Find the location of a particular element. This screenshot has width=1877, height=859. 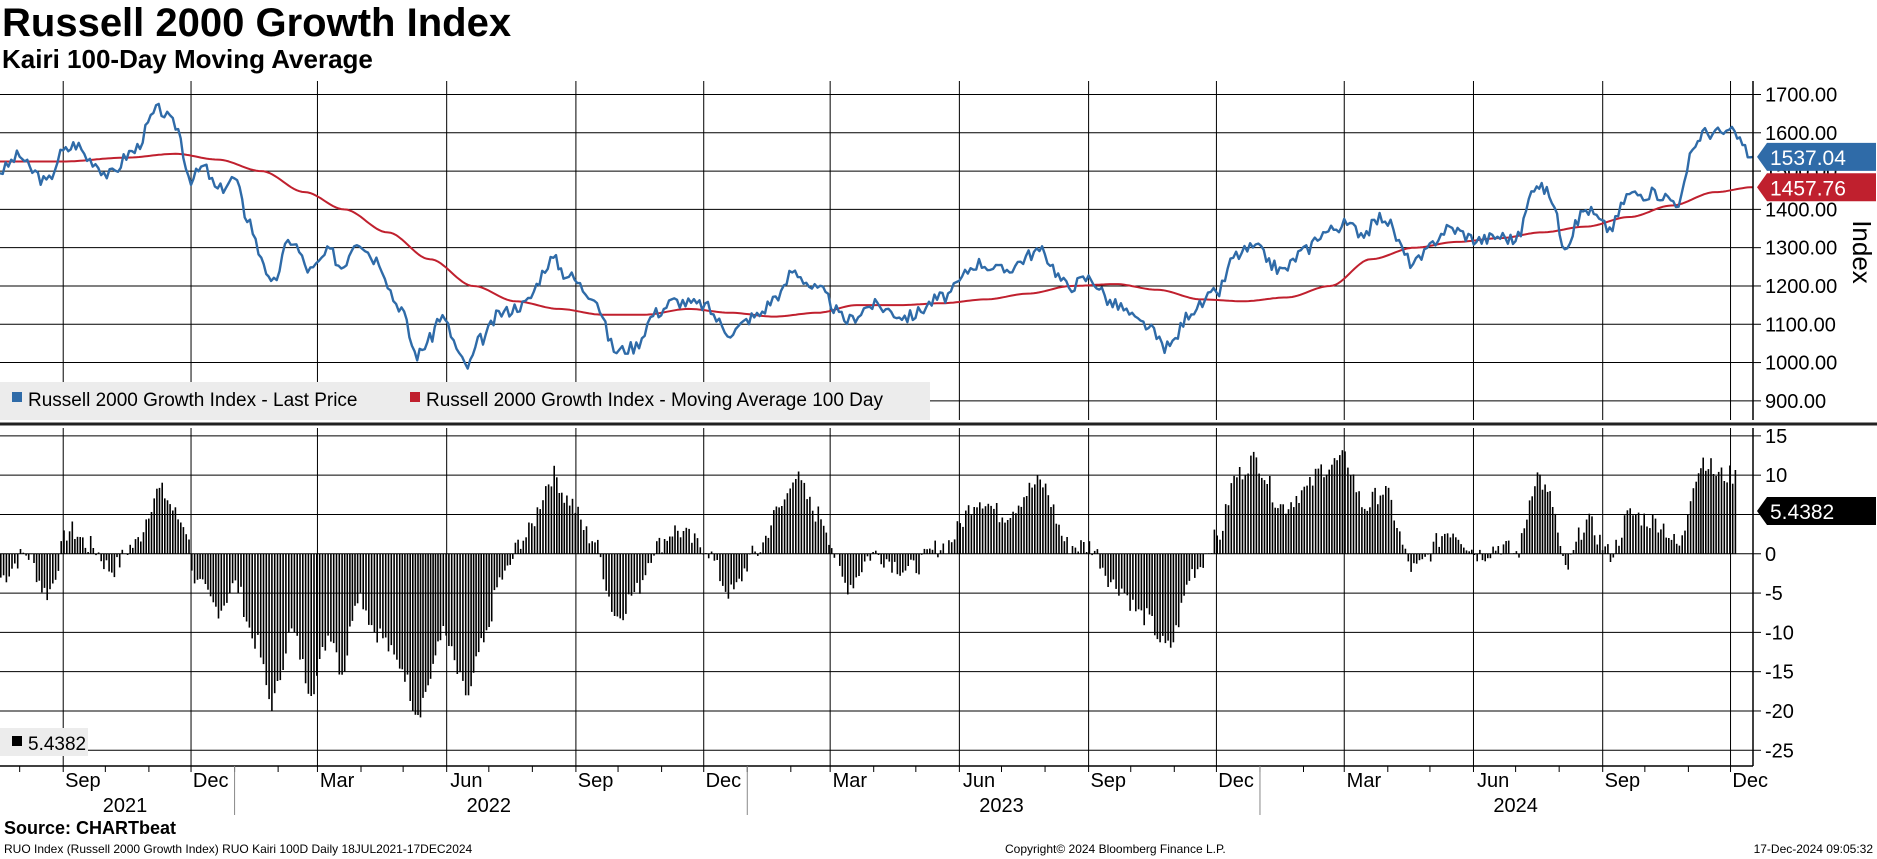

chart-subtitle: Kairi 100-Day Moving Average is located at coordinates (187, 59).